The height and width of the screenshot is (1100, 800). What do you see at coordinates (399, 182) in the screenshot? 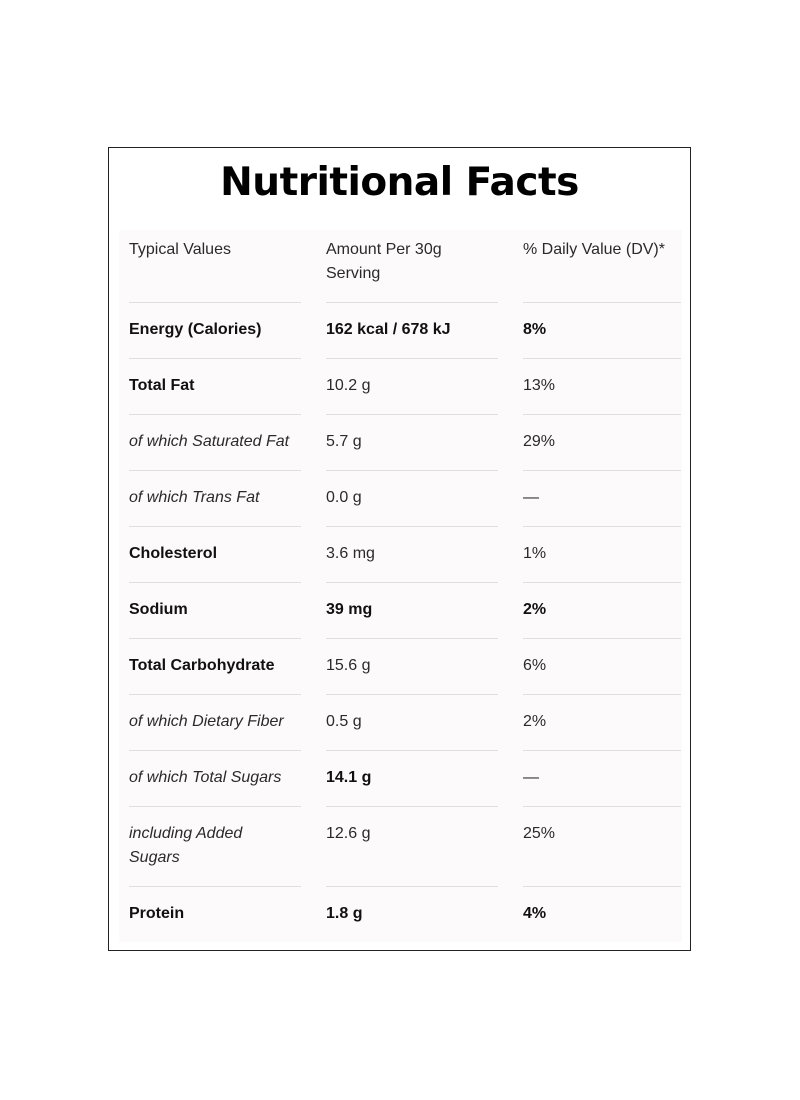
I see `page-title: Nutritional Facts` at bounding box center [399, 182].